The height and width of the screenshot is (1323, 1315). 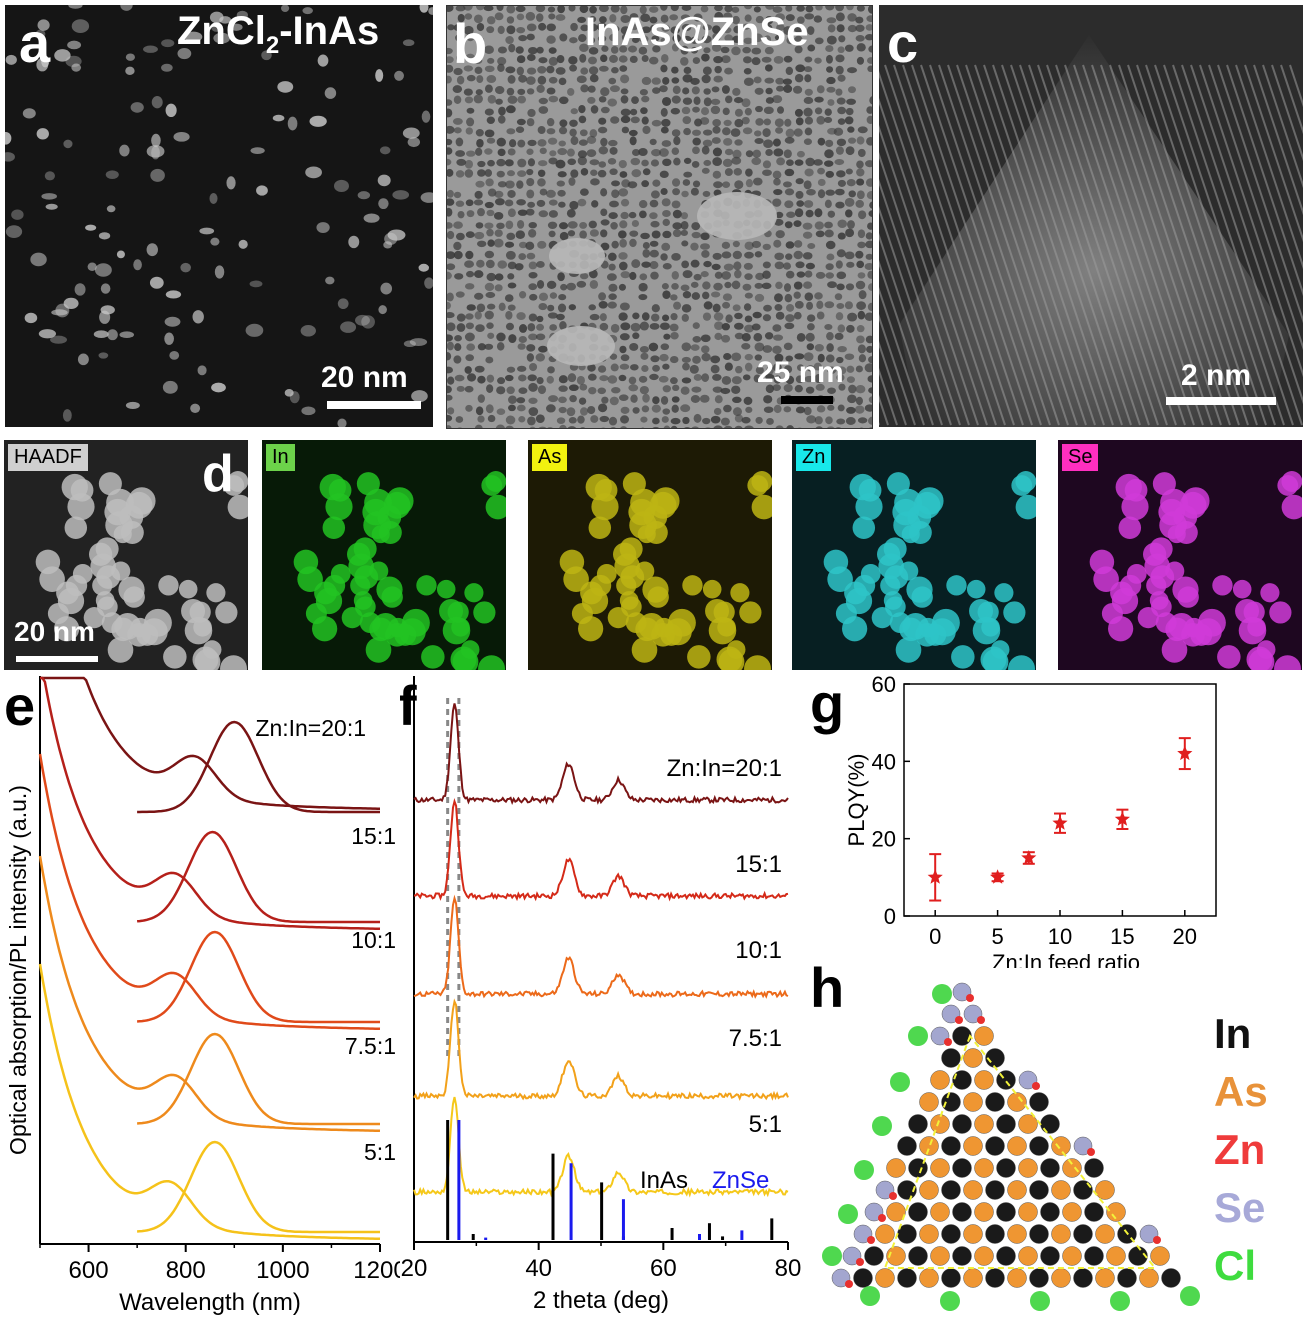 What do you see at coordinates (758, 950) in the screenshot?
I see `series-label: 10:1` at bounding box center [758, 950].